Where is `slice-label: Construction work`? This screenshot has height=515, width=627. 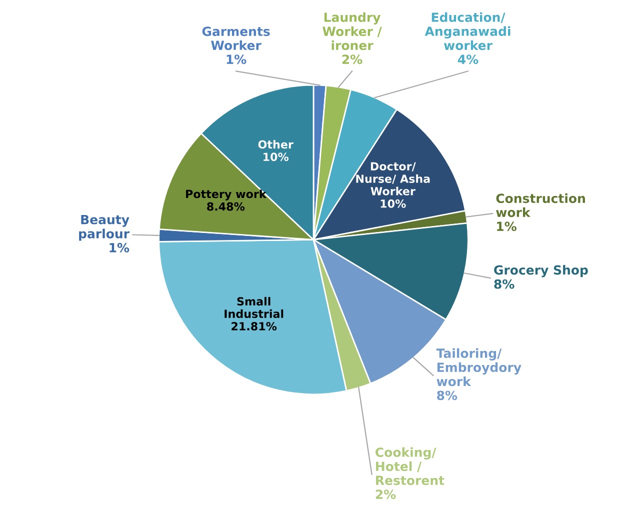 slice-label: Construction work is located at coordinates (540, 205).